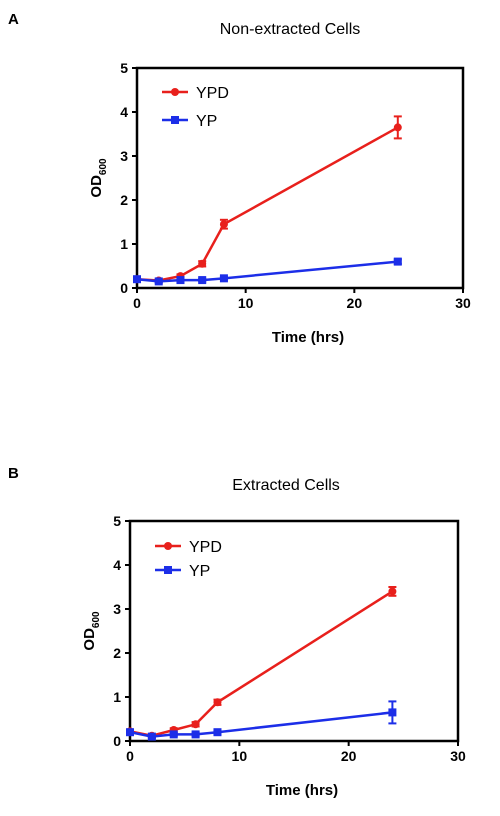 The width and height of the screenshot is (500, 816). Describe the element at coordinates (13, 473) in the screenshot. I see `panel-letter: B` at that location.